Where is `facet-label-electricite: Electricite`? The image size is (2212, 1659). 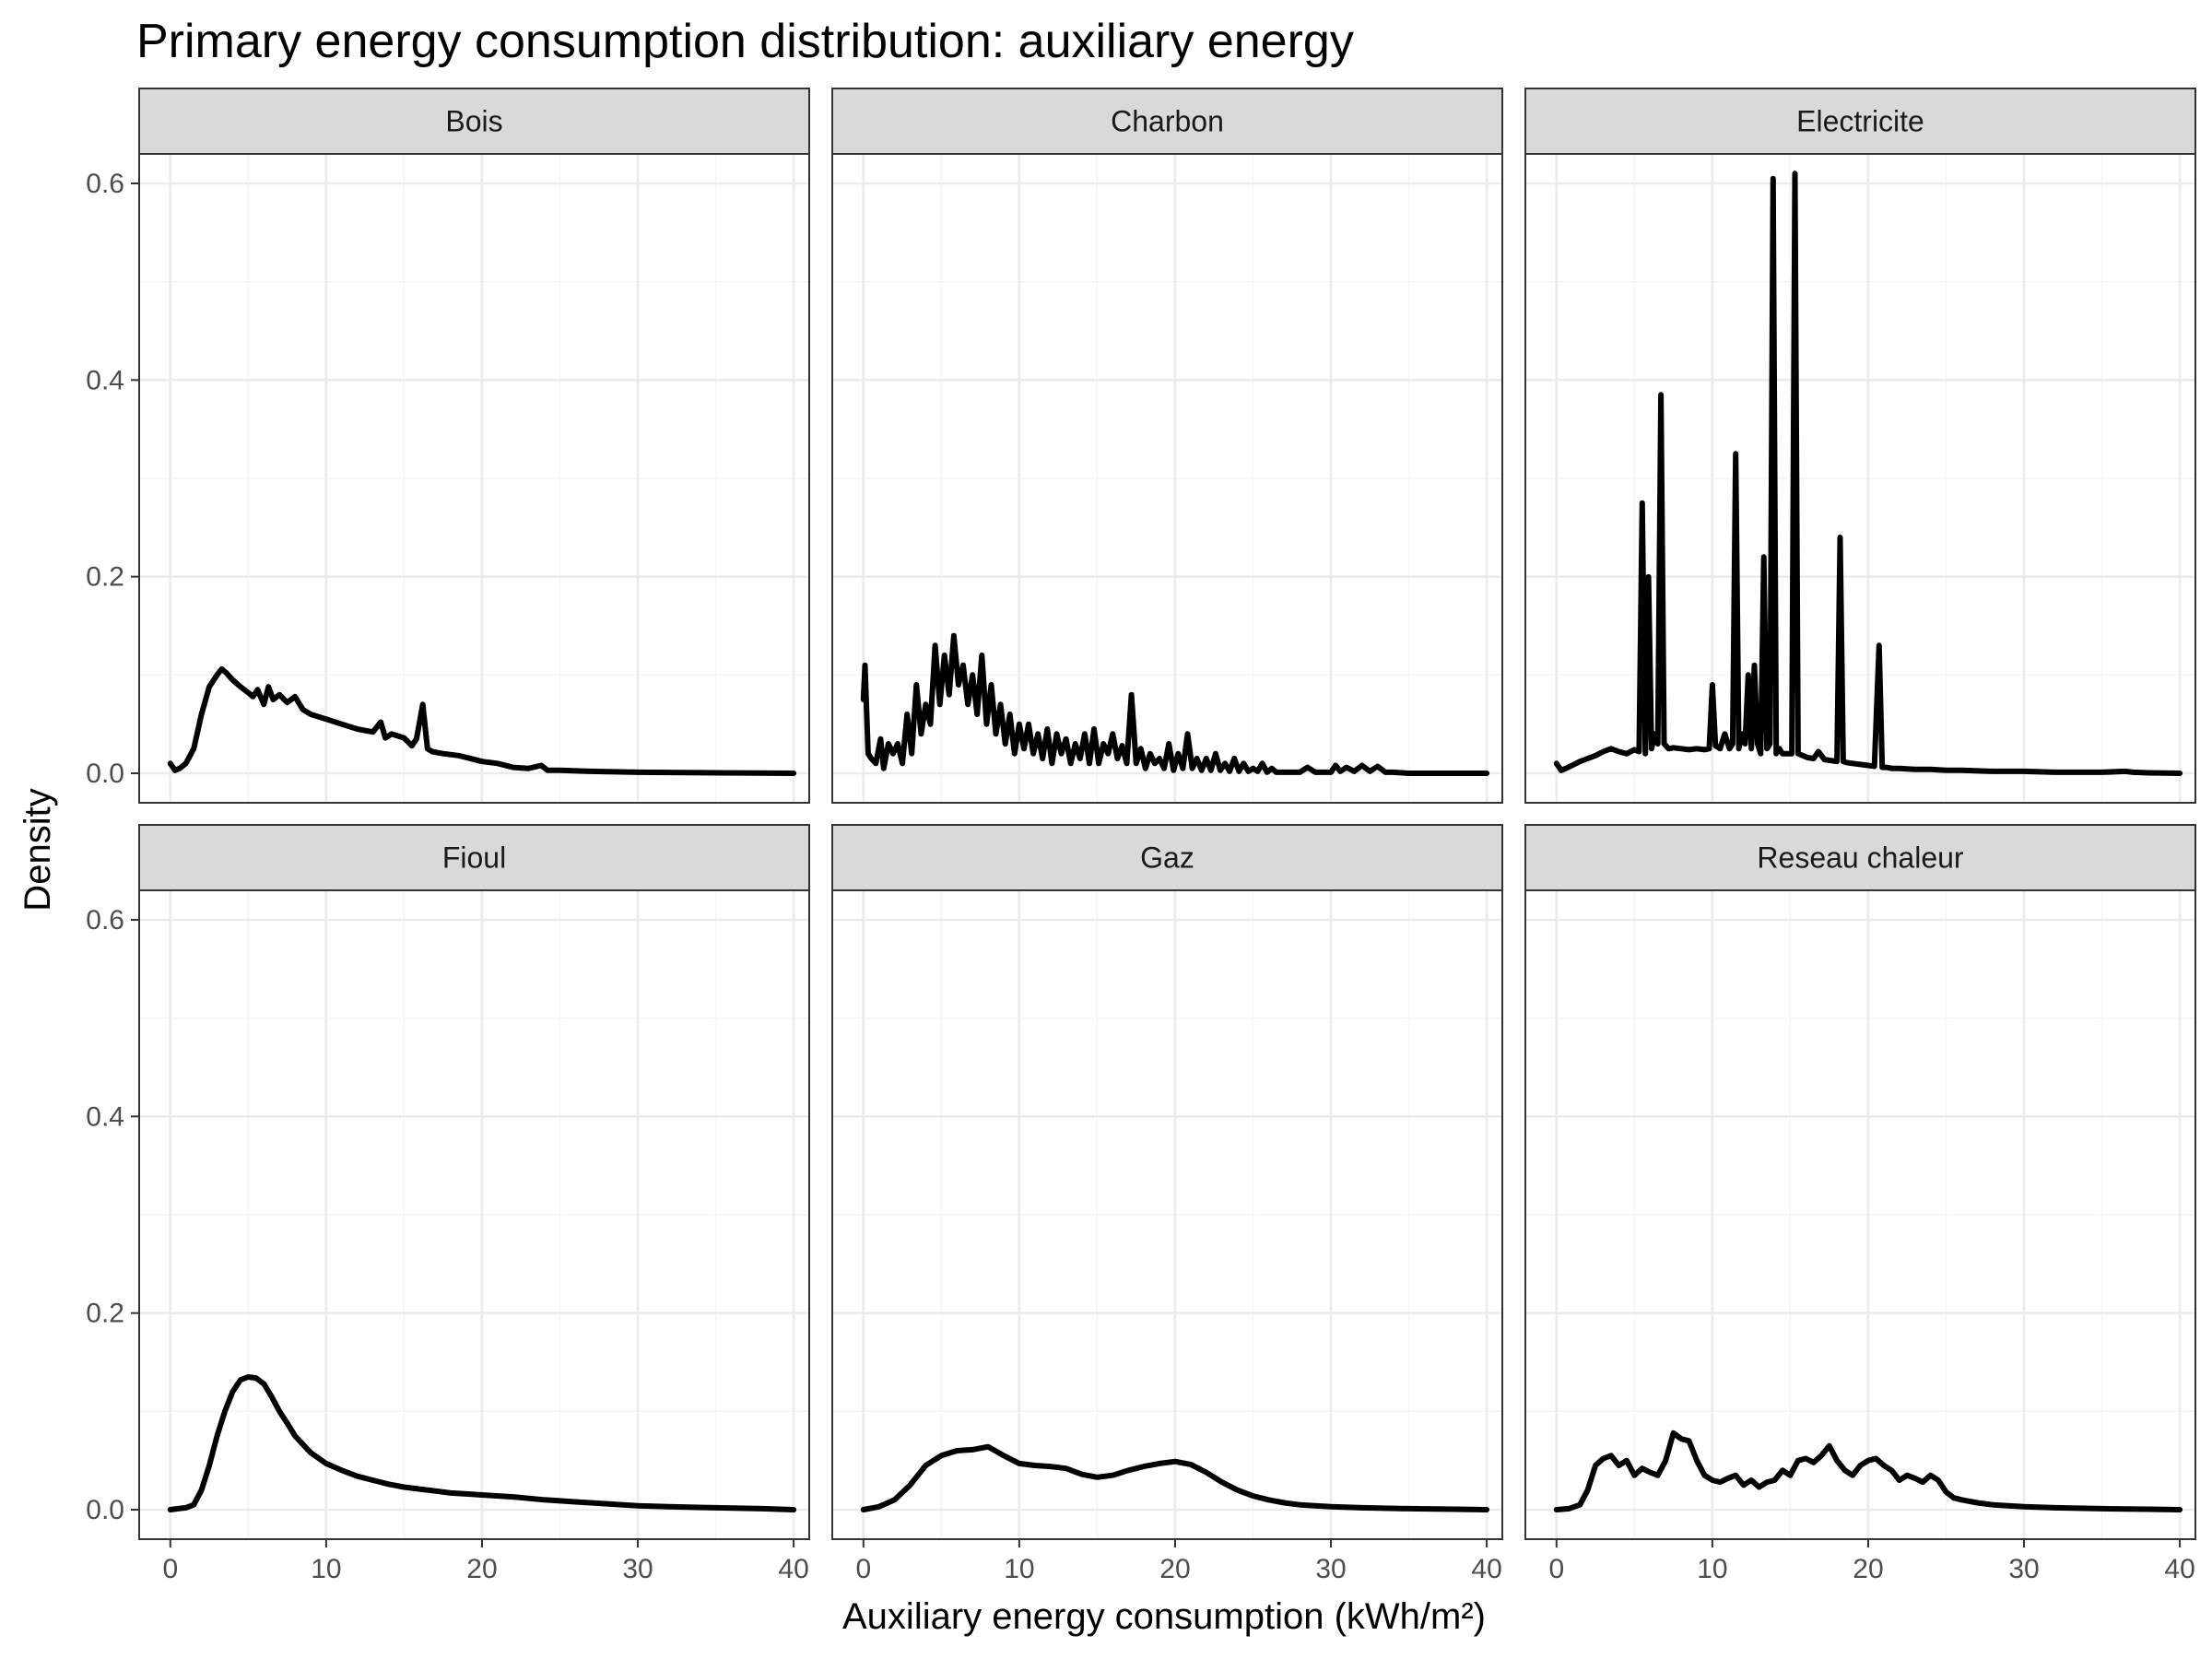 facet-label-electricite: Electricite is located at coordinates (1860, 121).